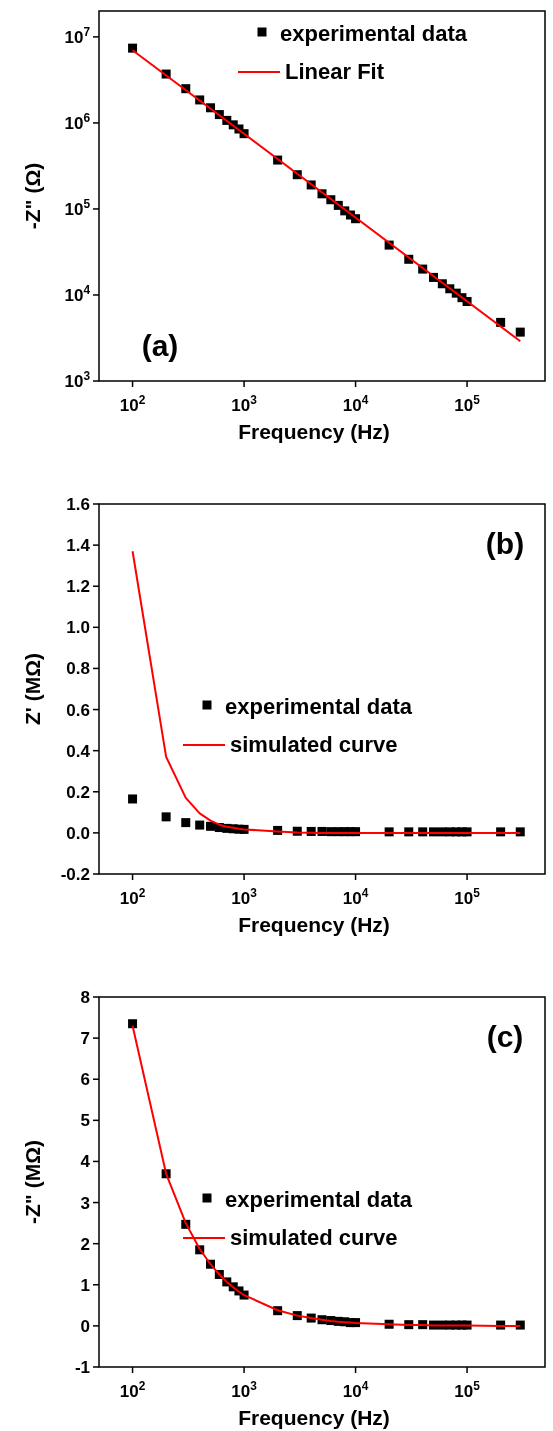  What do you see at coordinates (85, 997) in the screenshot?
I see `y-tick-label: 8` at bounding box center [85, 997].